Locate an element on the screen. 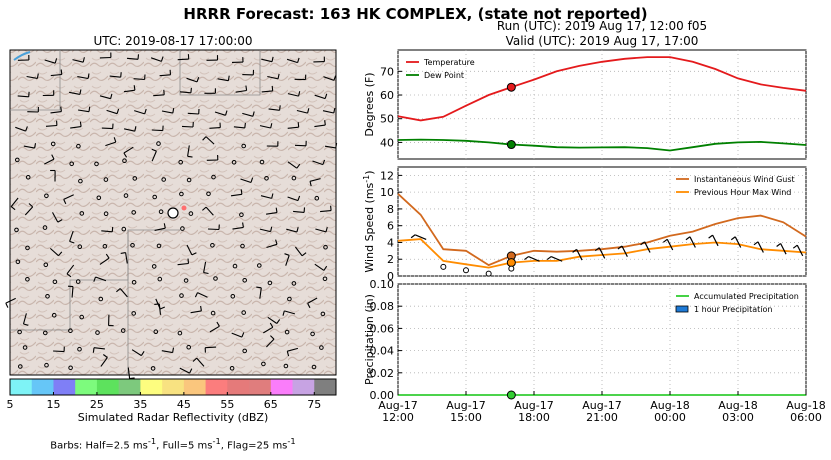 The image size is (831, 460). barbs-note-part1: Barbs: Half=2.5 ms is located at coordinates (99, 446).